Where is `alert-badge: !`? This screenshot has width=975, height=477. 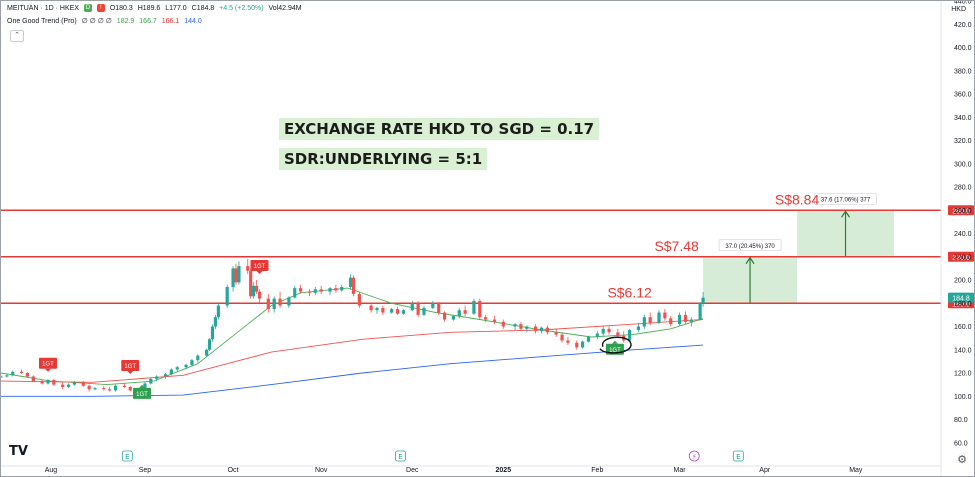
alert-badge: ! is located at coordinates (100, 8).